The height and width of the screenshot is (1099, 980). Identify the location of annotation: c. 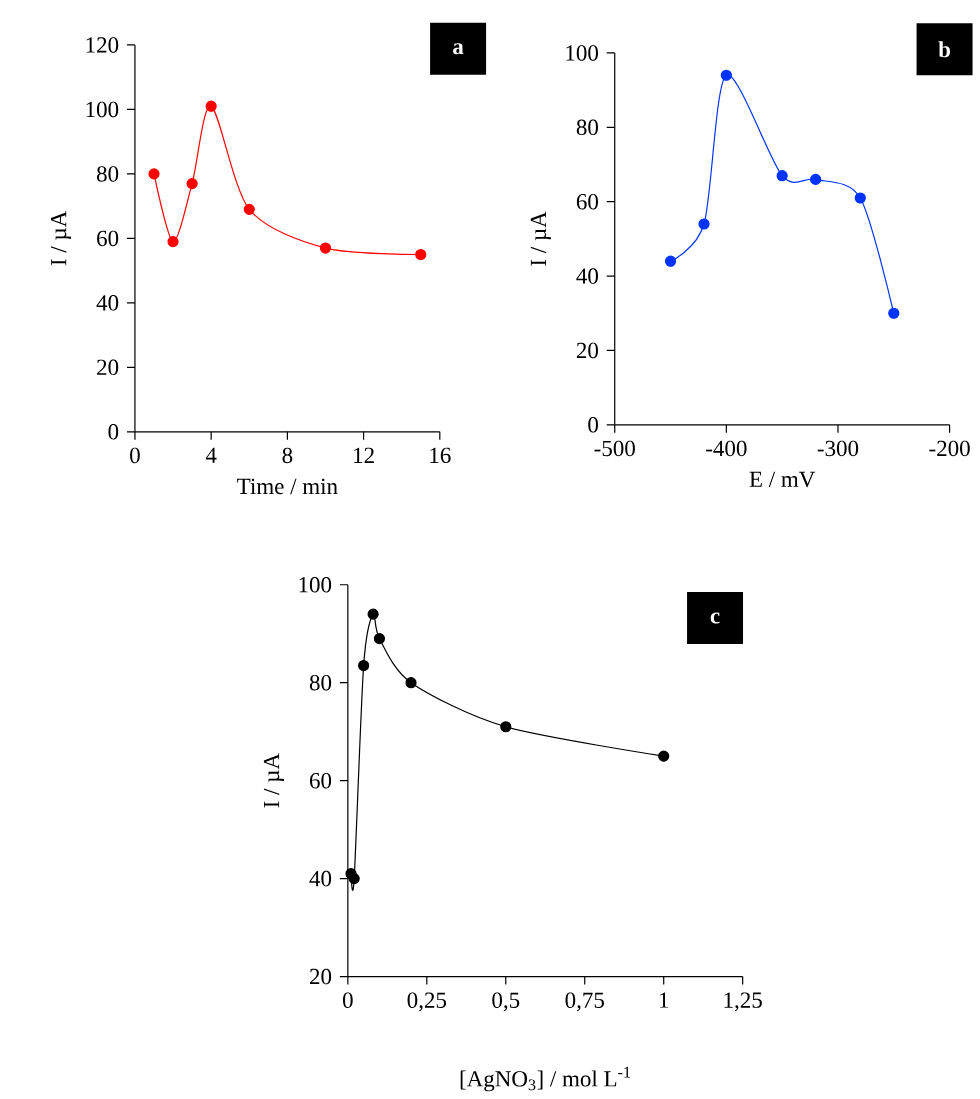
(715, 618).